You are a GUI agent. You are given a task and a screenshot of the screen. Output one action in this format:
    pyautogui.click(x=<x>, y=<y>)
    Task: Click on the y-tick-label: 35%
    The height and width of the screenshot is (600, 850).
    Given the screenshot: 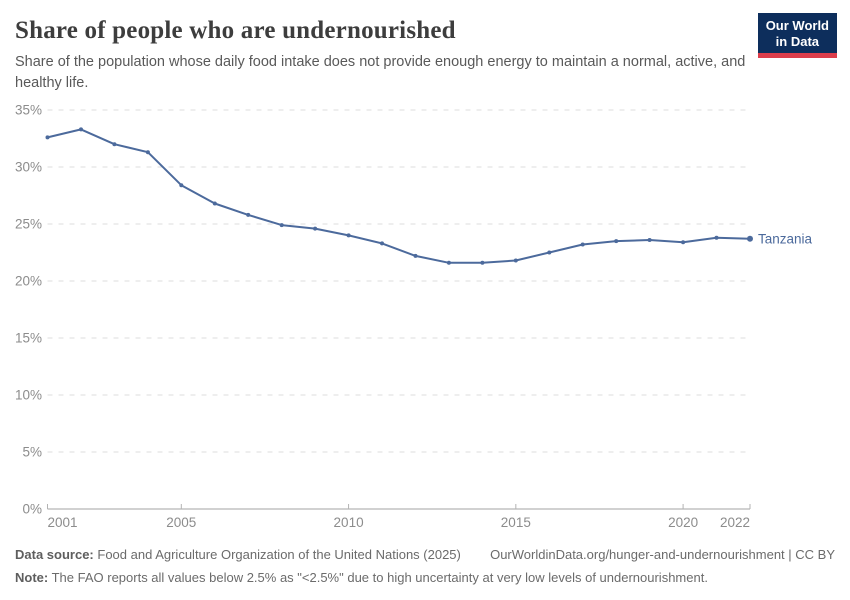 What is the action you would take?
    pyautogui.click(x=28, y=110)
    